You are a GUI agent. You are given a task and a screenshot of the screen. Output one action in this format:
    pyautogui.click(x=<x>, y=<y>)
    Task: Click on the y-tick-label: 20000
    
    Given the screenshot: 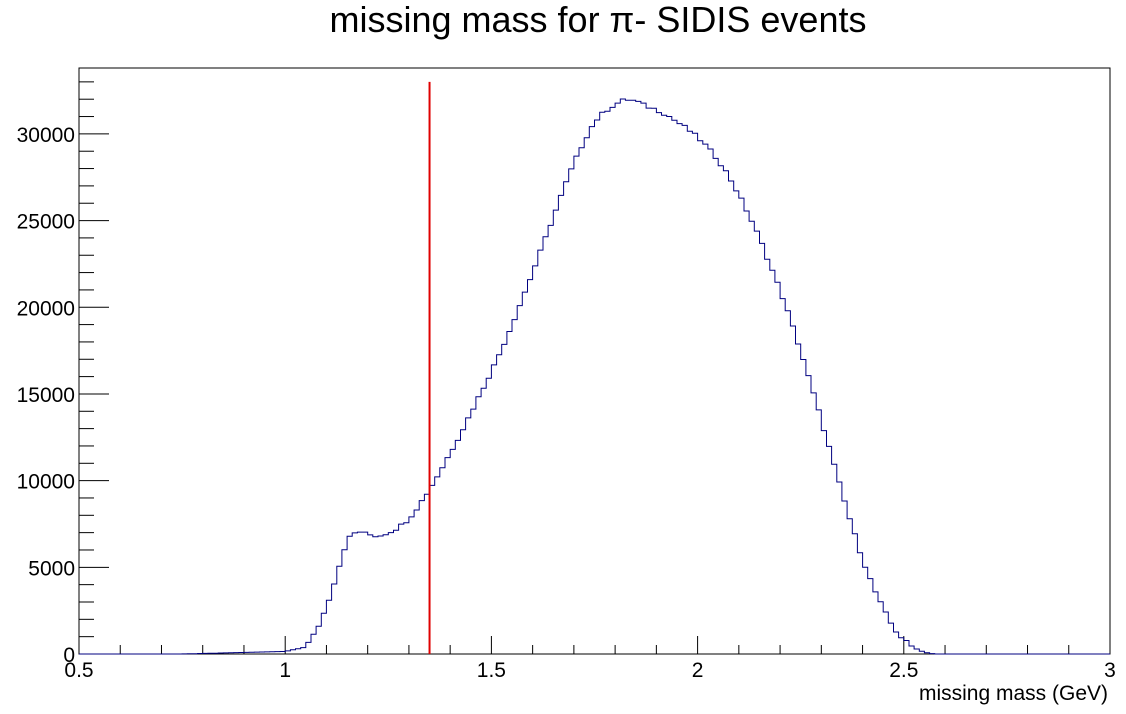 What is the action you would take?
    pyautogui.click(x=46, y=308)
    